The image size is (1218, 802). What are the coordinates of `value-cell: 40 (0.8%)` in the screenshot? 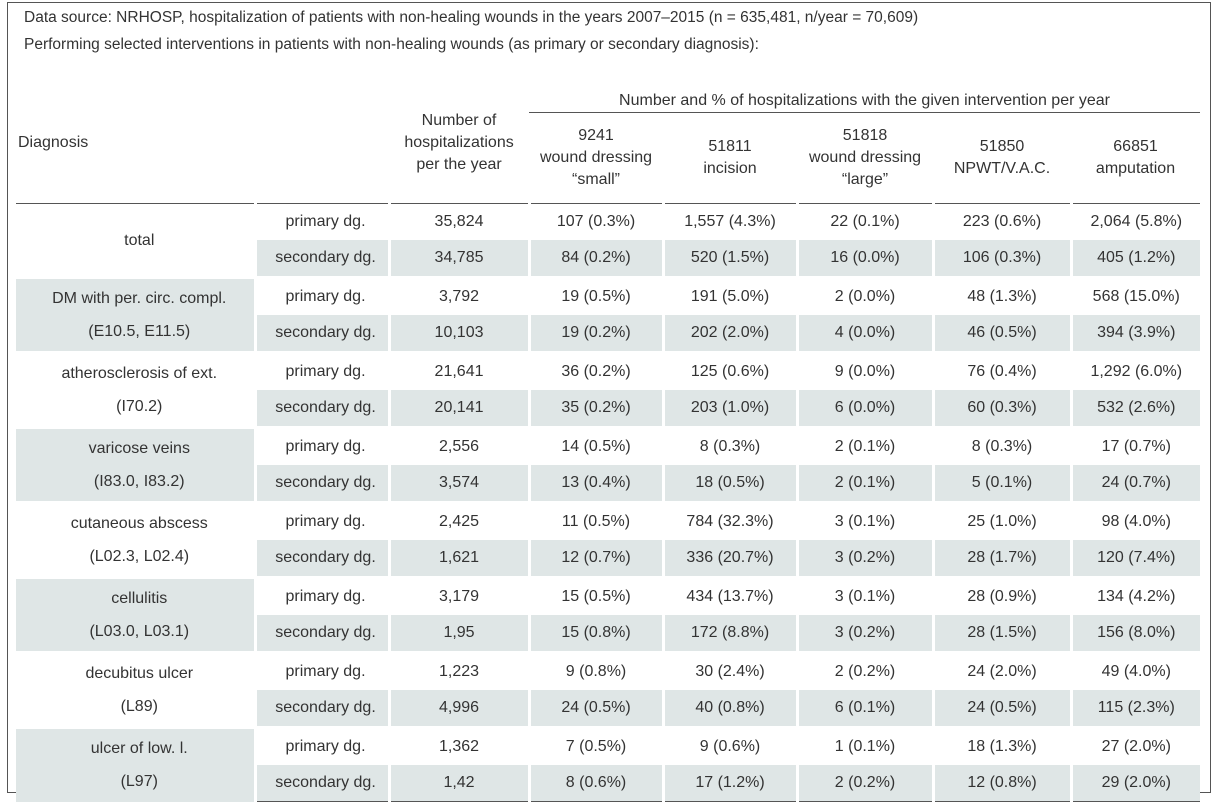 It's located at (729, 709).